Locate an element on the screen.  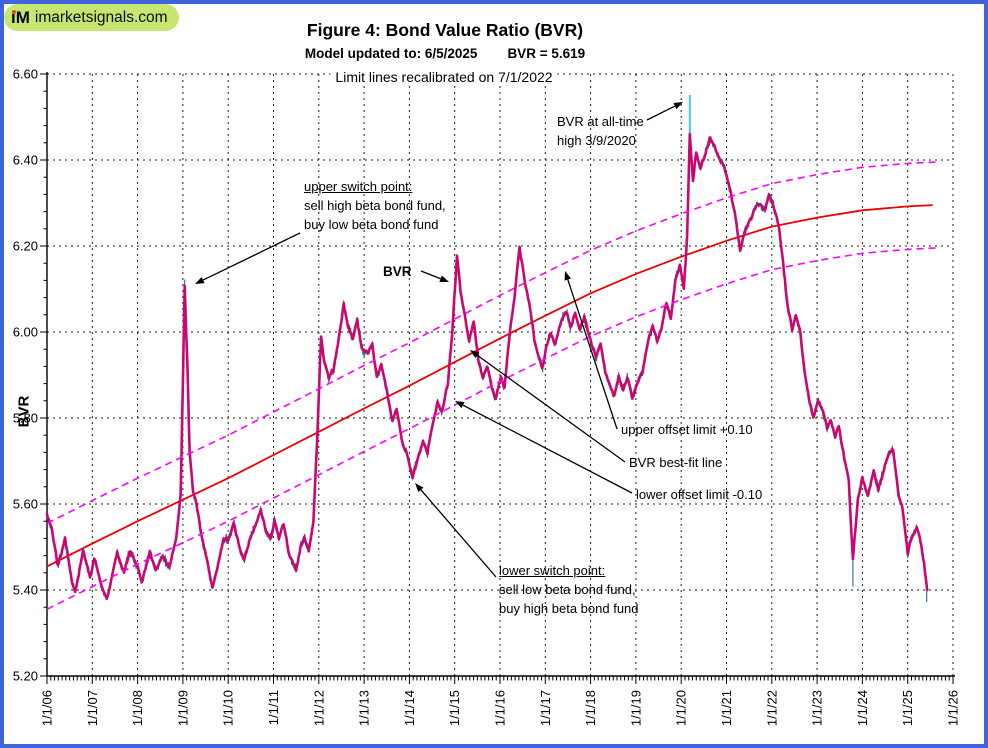
svg-text: 1/1/15 is located at coordinates (454, 708).